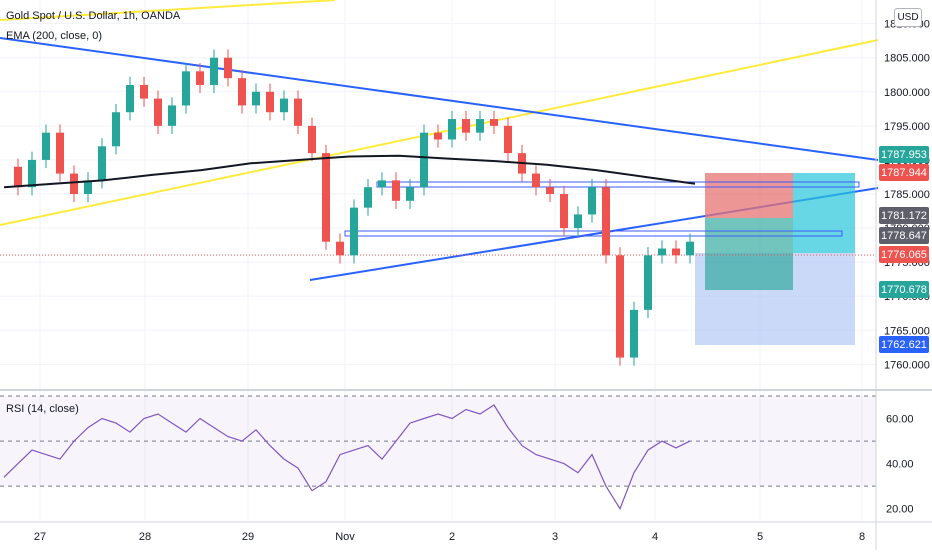 This screenshot has width=932, height=555. I want to click on price-tag-stop: 1787.944, so click(904, 172).